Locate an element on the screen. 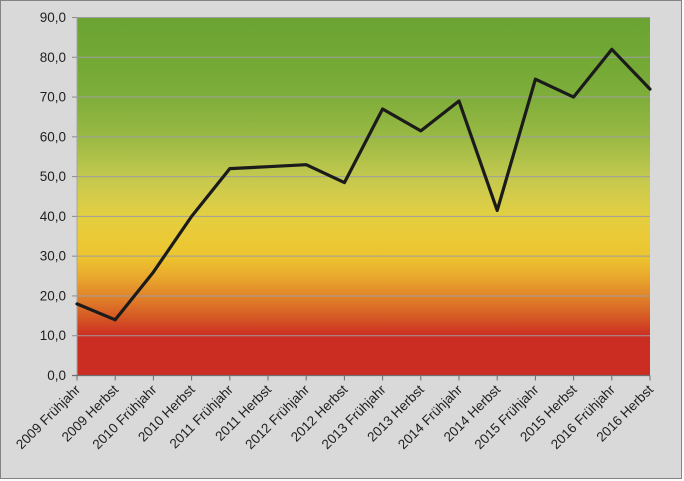 This screenshot has width=684, height=481. y-tick-label: 70,0 is located at coordinates (53, 97).